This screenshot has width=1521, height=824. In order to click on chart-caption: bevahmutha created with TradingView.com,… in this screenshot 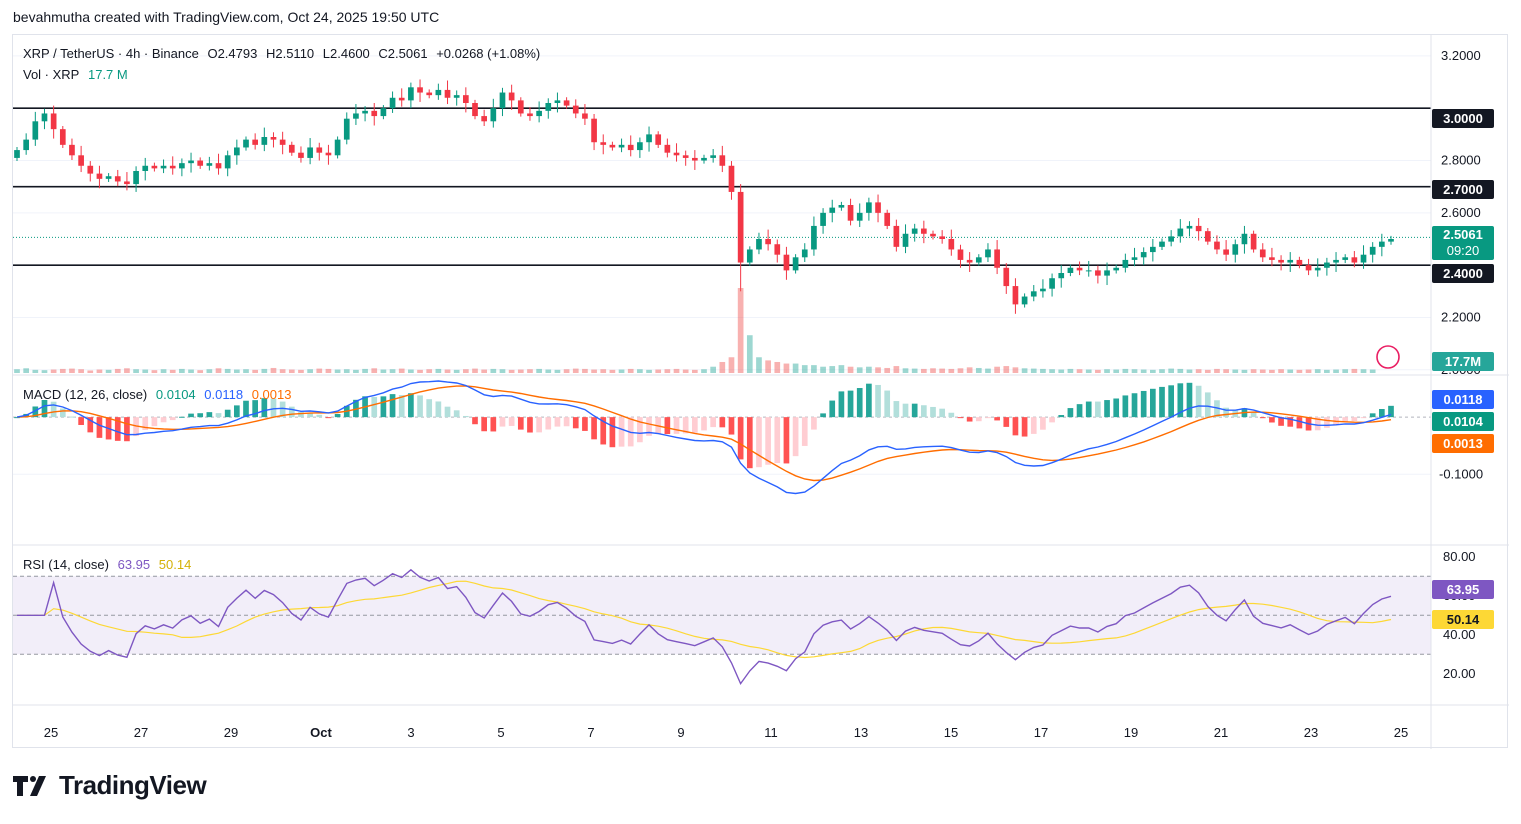, I will do `click(226, 17)`.